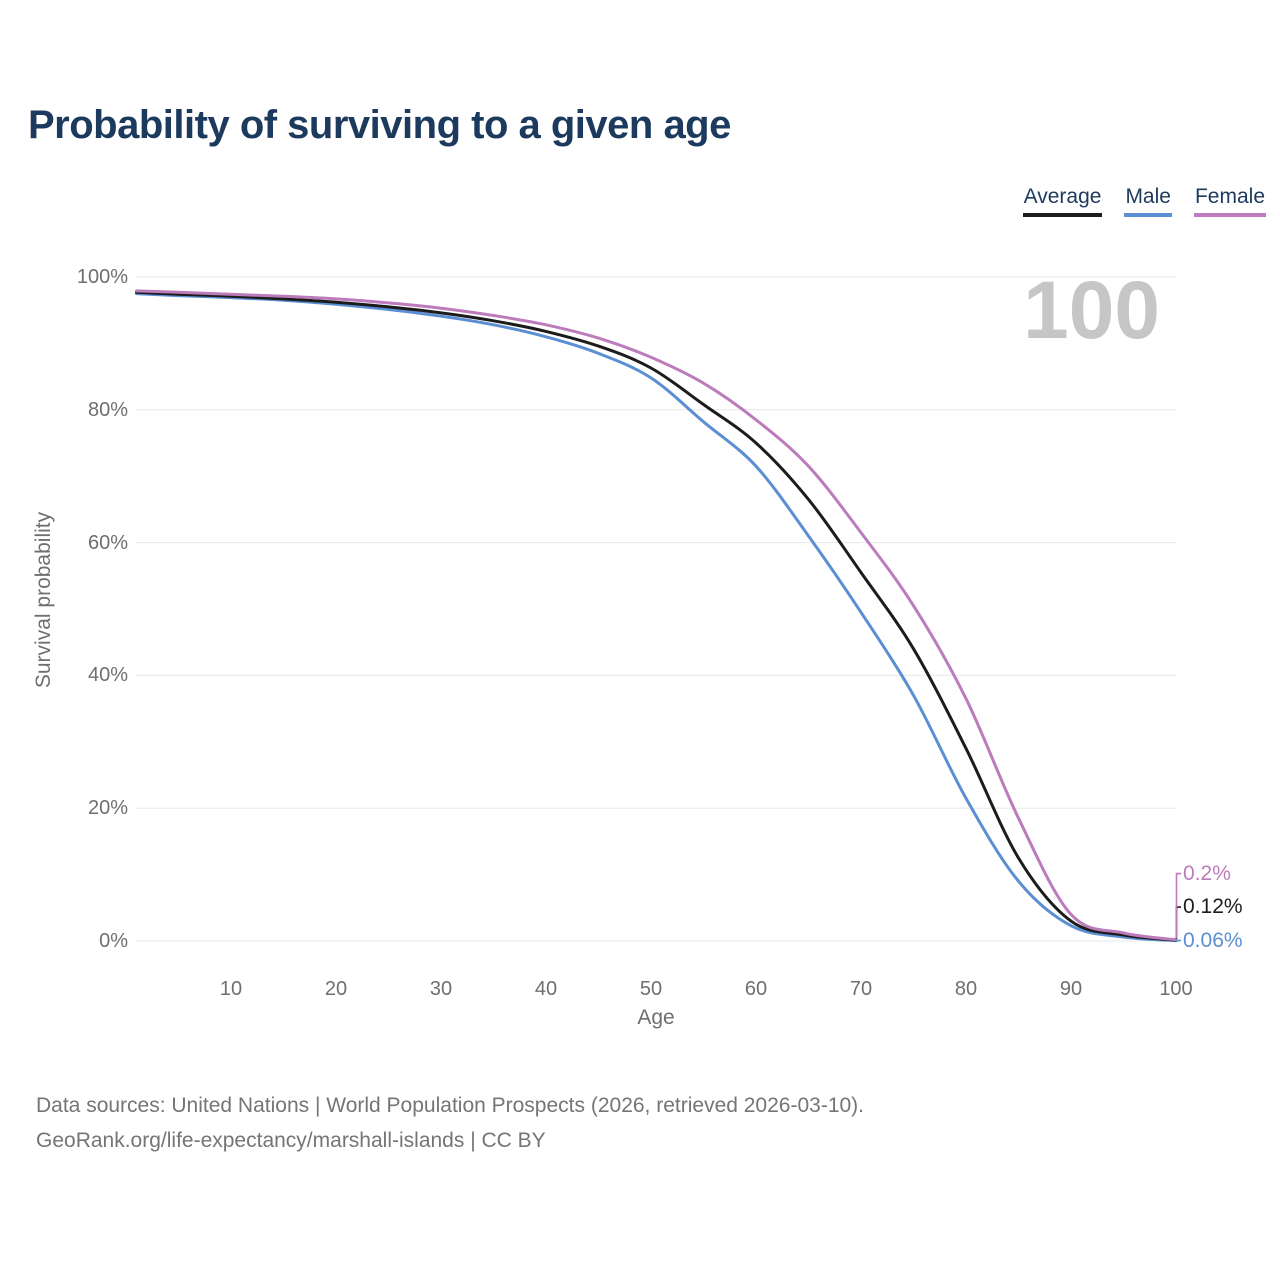 This screenshot has height=1280, width=1280. Describe the element at coordinates (1213, 940) in the screenshot. I see `end-label-male: 0.06%` at that location.